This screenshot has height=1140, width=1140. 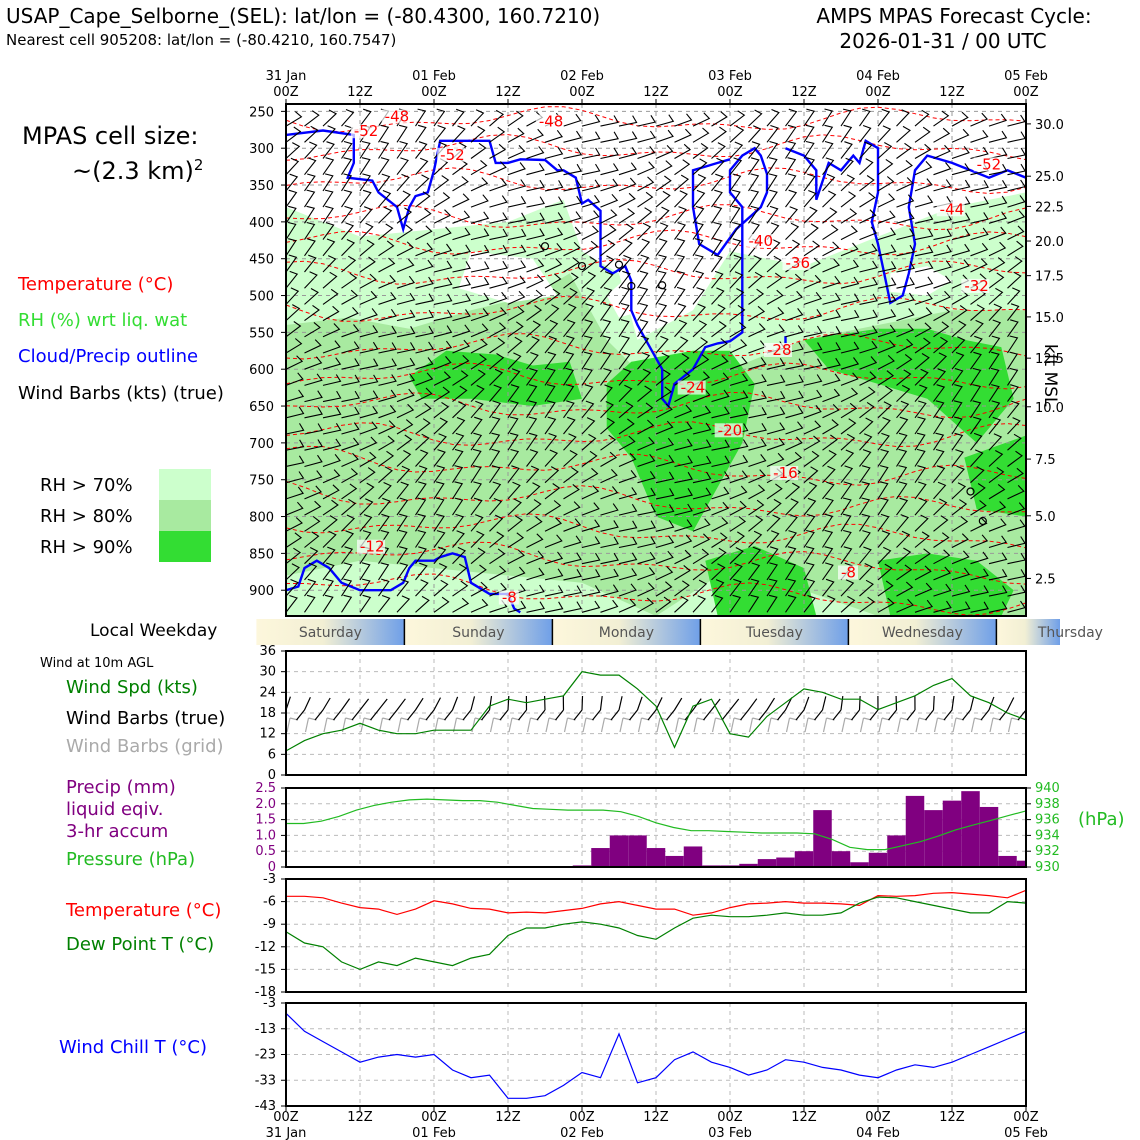 I want to click on precip-legend-1: Precip (mm), so click(x=121, y=787).